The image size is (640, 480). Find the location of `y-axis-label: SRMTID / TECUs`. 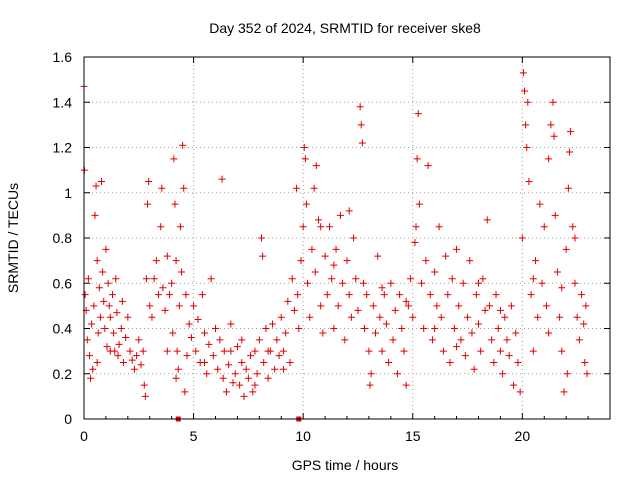

y-axis-label: SRMTID / TECUs is located at coordinates (13, 238).